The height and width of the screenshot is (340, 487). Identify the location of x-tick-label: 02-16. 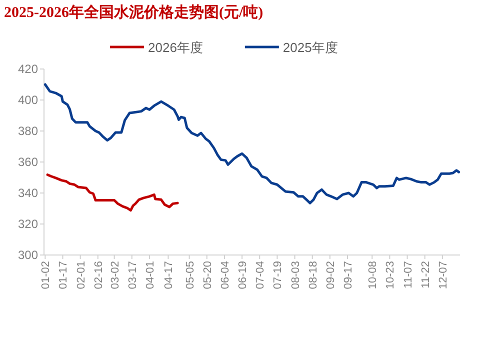
(98, 275).